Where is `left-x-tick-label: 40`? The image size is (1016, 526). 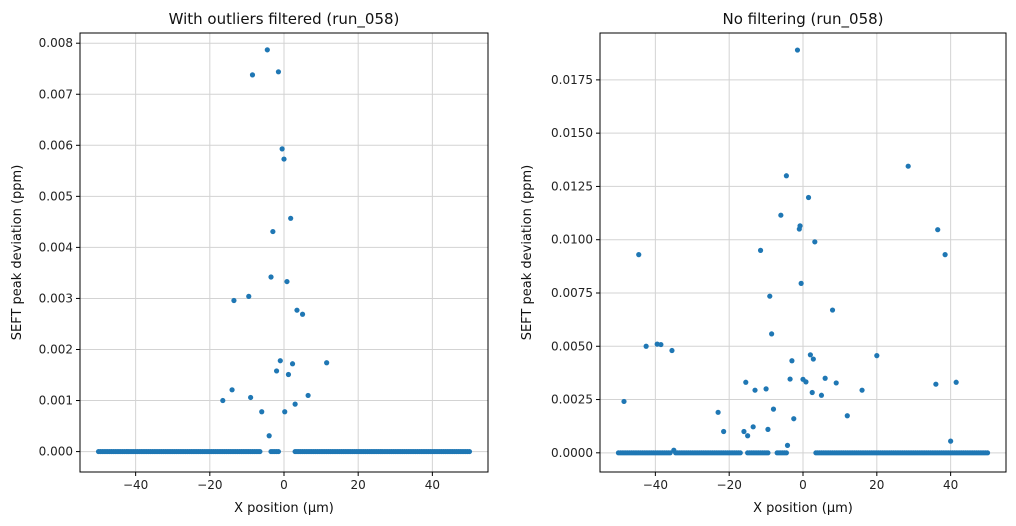 left-x-tick-label: 40 is located at coordinates (432, 485).